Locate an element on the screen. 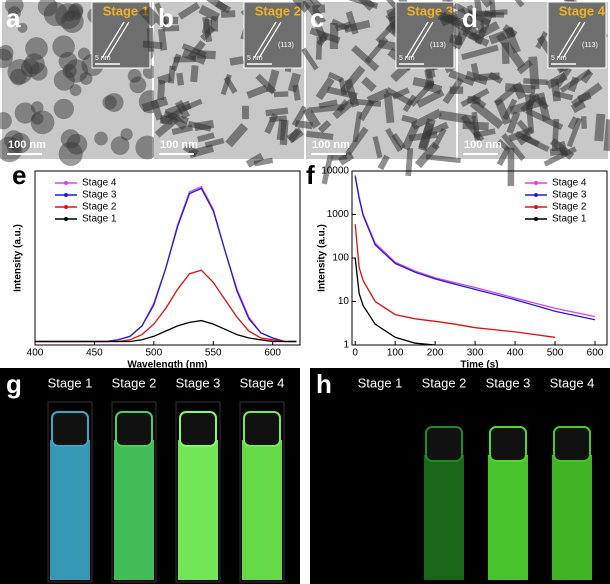 The width and height of the screenshot is (610, 584). plot-frame is located at coordinates (167, 258).